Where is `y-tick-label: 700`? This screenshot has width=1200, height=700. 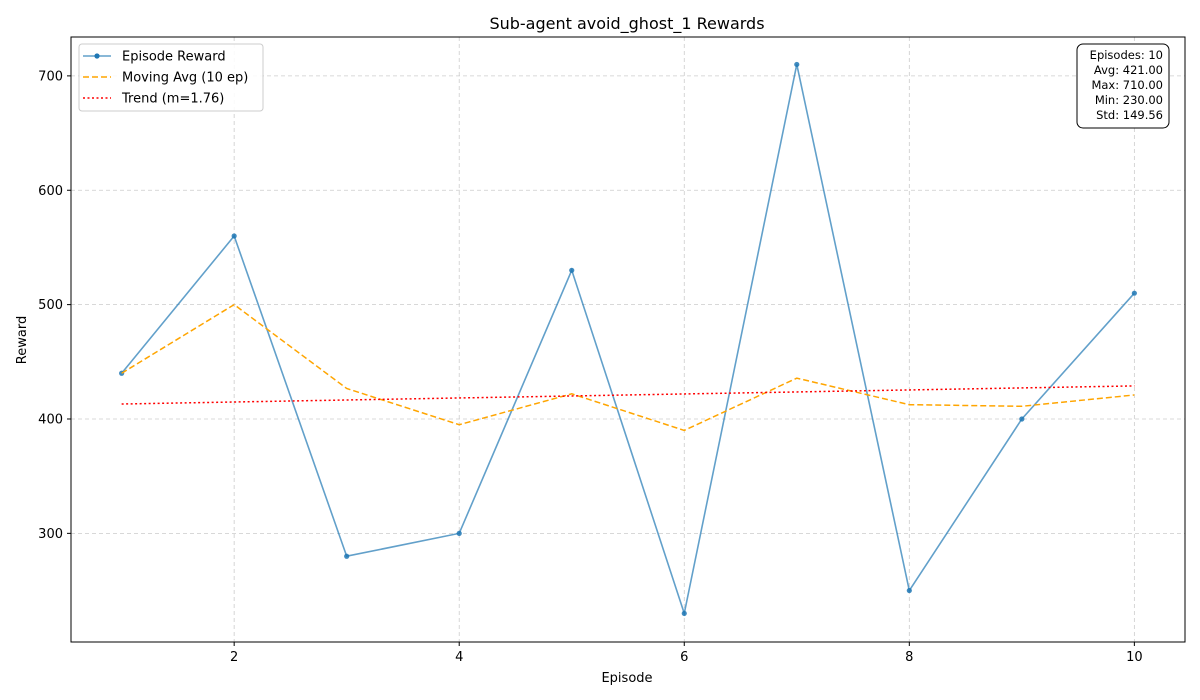 y-tick-label: 700 is located at coordinates (50, 76).